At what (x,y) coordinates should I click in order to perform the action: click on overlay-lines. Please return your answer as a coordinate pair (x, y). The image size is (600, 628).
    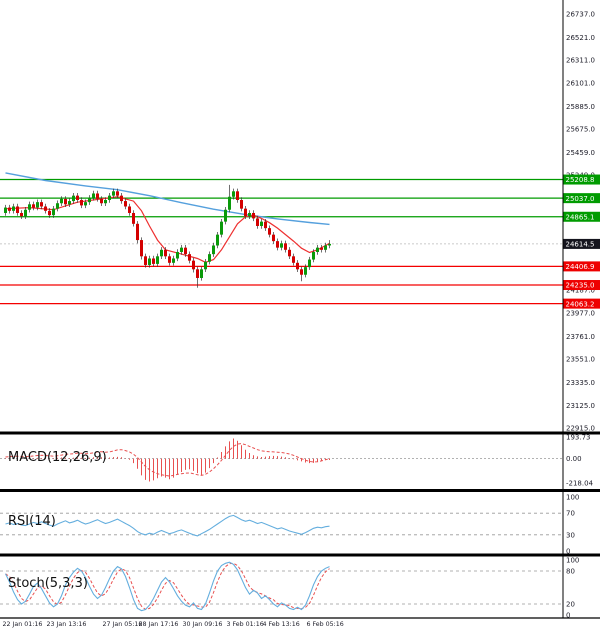
    Looking at the image, I should click on (167, 217).